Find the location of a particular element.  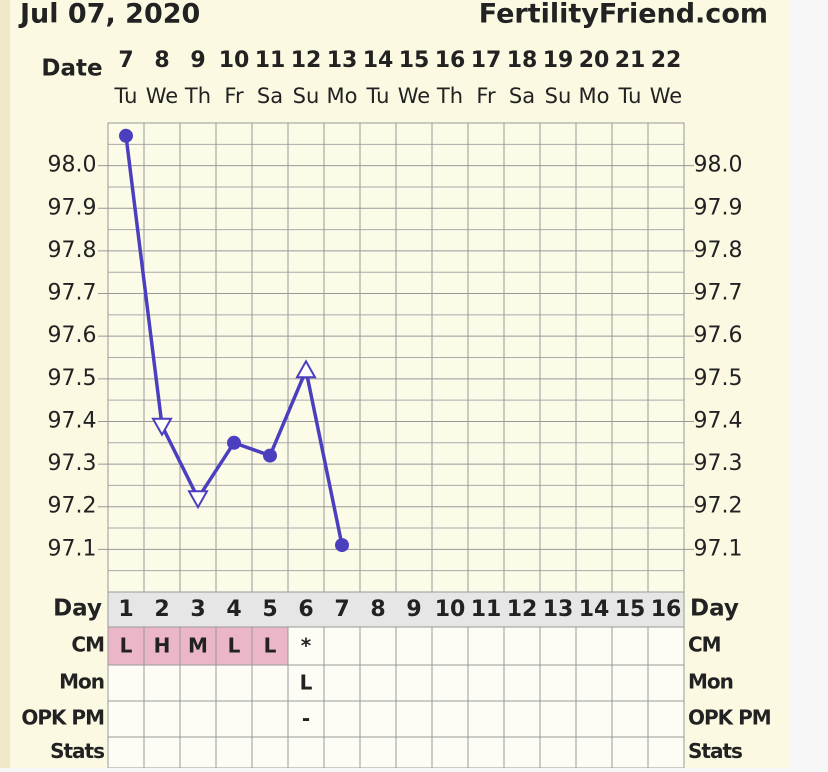

y-tick-label-right: 97.8 is located at coordinates (718, 250).